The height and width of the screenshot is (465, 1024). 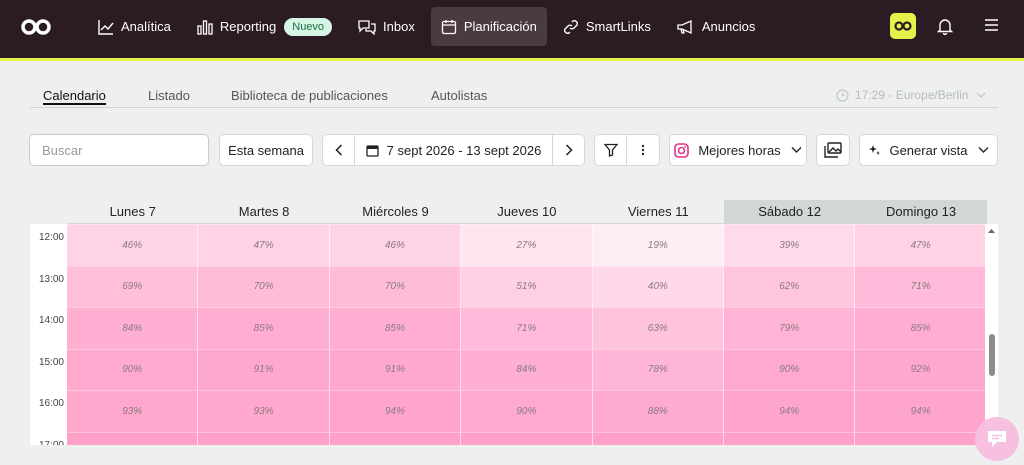 What do you see at coordinates (921, 369) in the screenshot?
I see `time-slot-cell: 92%` at bounding box center [921, 369].